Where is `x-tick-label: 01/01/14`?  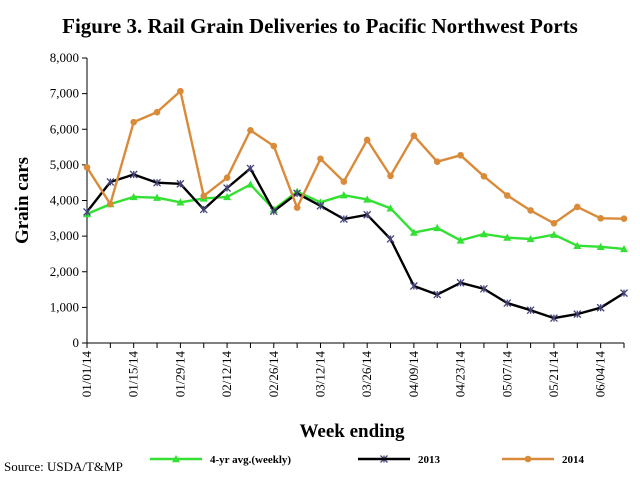 x-tick-label: 01/01/14 is located at coordinates (86, 374).